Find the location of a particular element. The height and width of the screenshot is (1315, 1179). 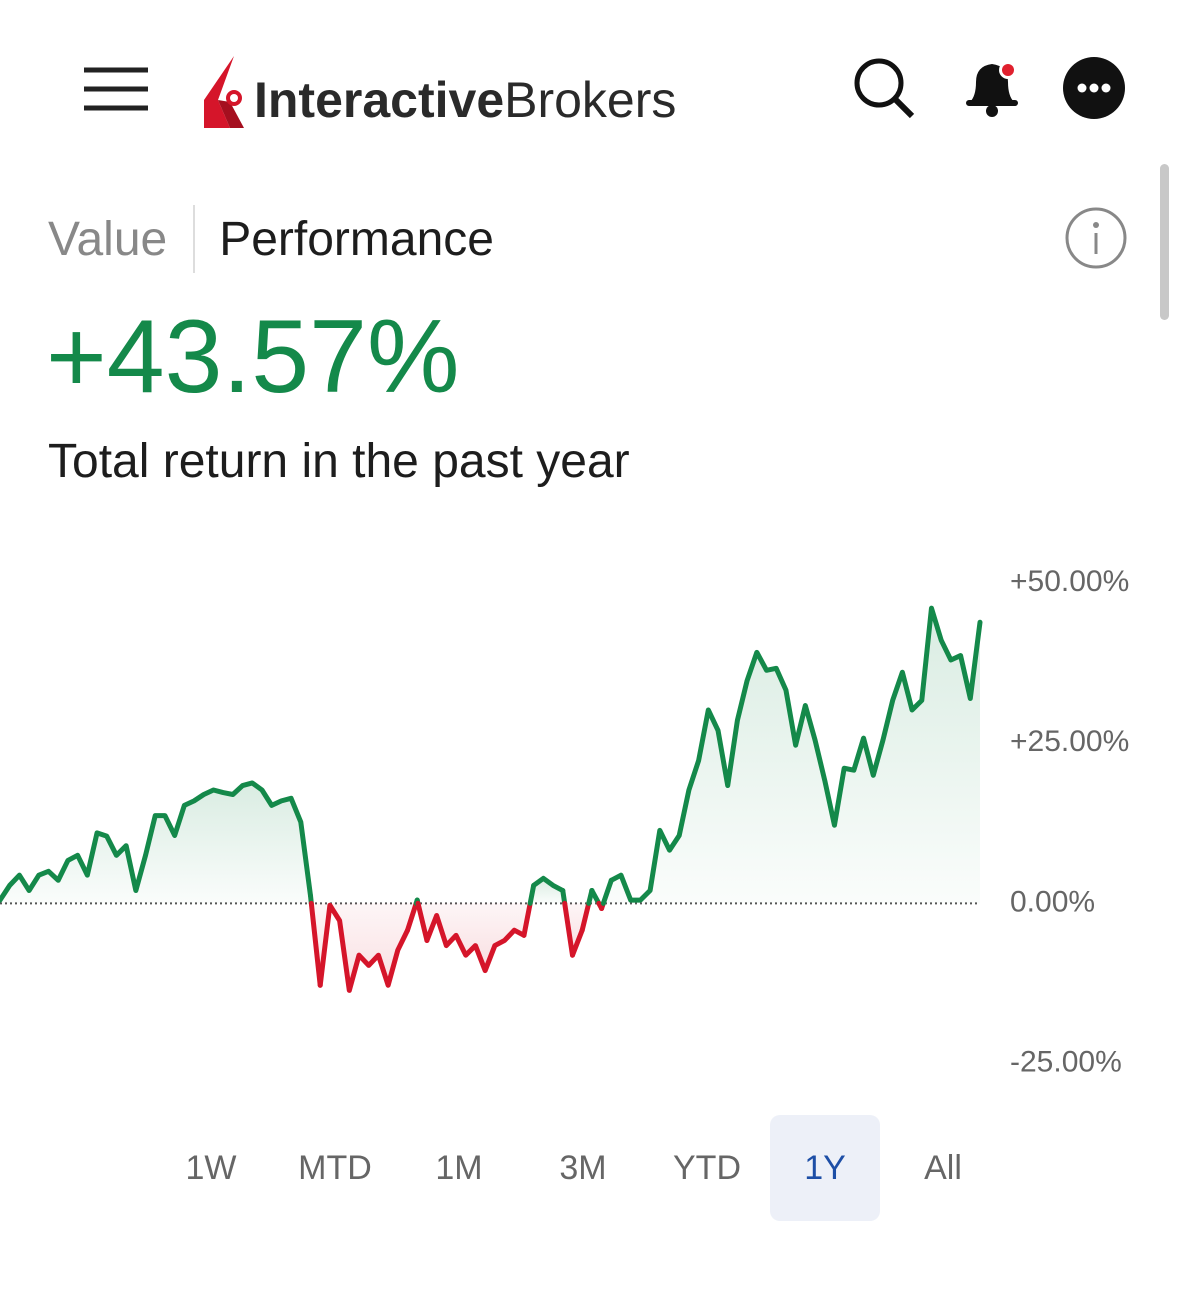

logo-mark is located at coordinates (224, 92).